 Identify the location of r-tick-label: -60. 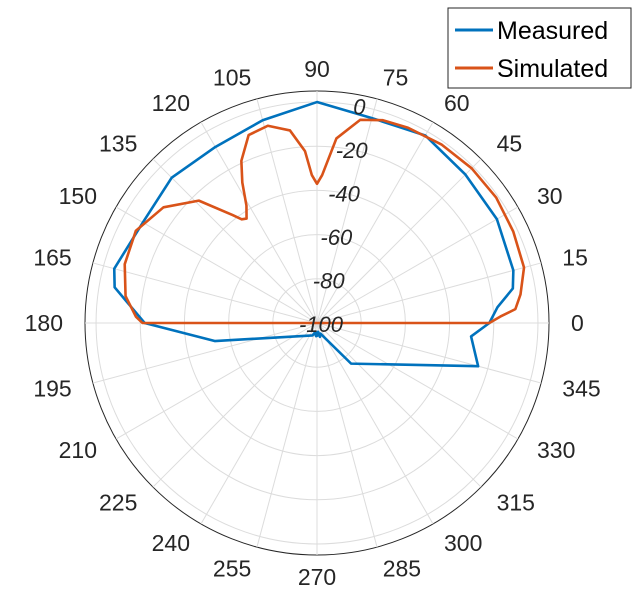
(336, 237).